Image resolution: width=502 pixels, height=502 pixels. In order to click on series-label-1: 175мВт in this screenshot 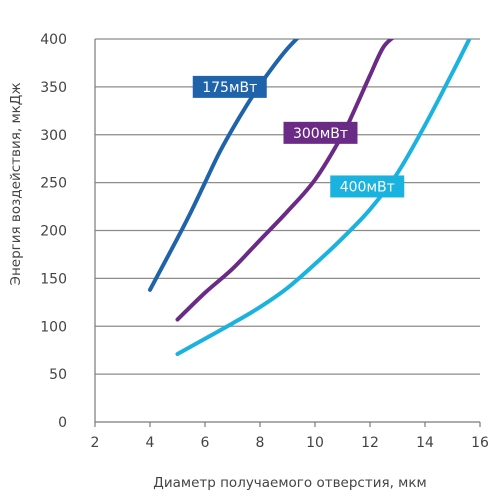, I will do `click(229, 86)`.